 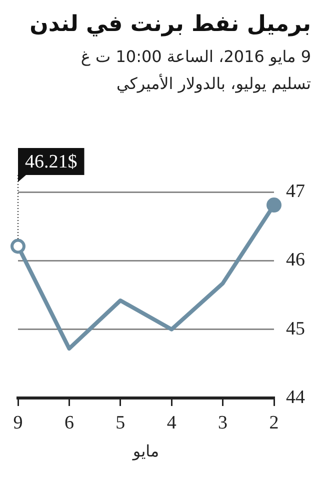 I want to click on x-axis-title: مايو, so click(x=146, y=451).